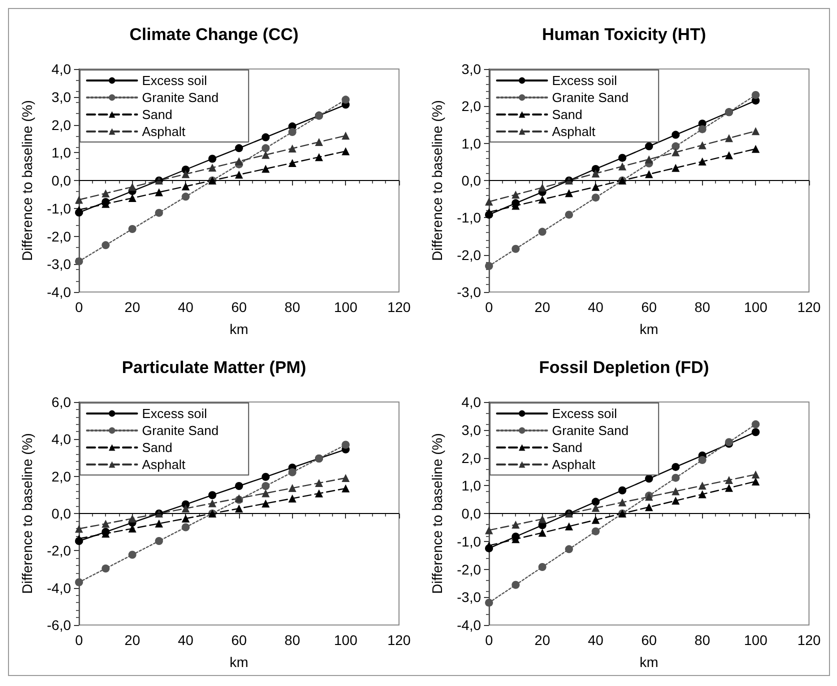  What do you see at coordinates (62, 402) in the screenshot?
I see `y-tick-label: 6,0` at bounding box center [62, 402].